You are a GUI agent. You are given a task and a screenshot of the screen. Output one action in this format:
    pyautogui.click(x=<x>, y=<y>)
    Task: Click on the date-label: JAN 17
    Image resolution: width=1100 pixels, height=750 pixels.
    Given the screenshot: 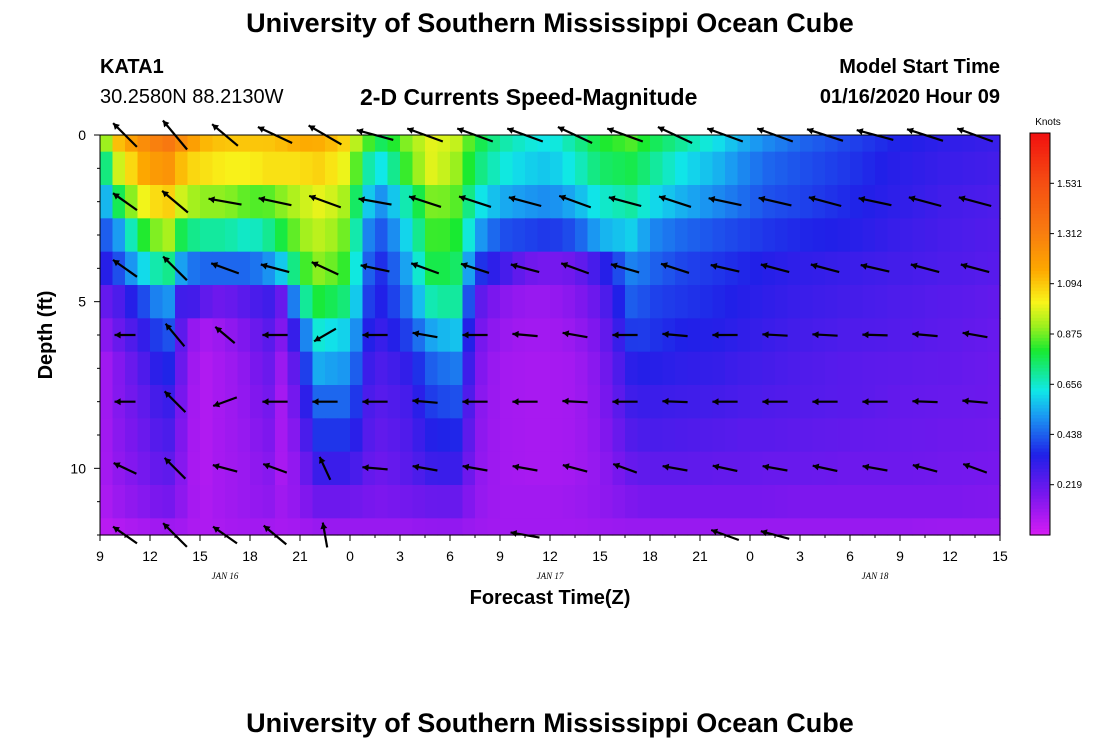 What is the action you would take?
    pyautogui.click(x=550, y=576)
    